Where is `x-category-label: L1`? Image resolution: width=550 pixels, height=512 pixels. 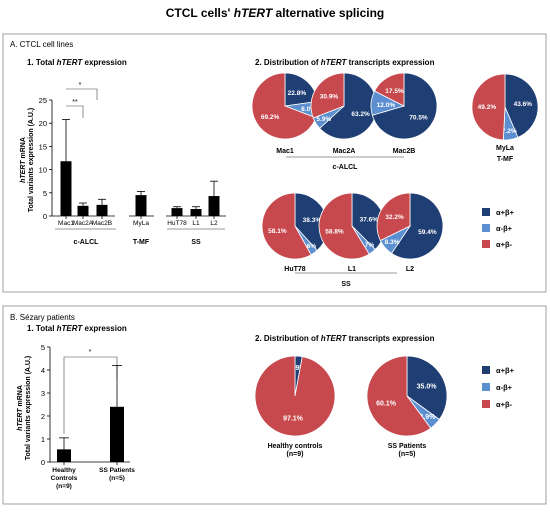
x-category-label: L1 is located at coordinates (196, 223).